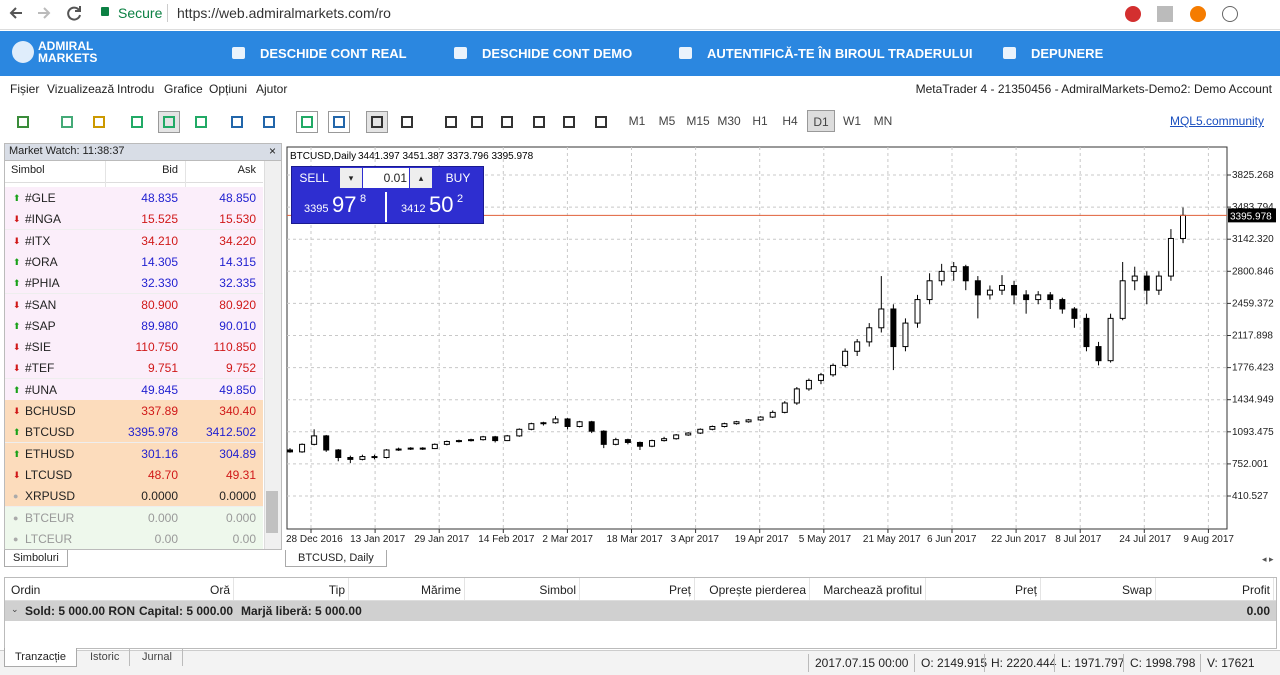 Image resolution: width=1280 pixels, height=675 pixels. I want to click on symbol: #SAP, so click(40, 325).